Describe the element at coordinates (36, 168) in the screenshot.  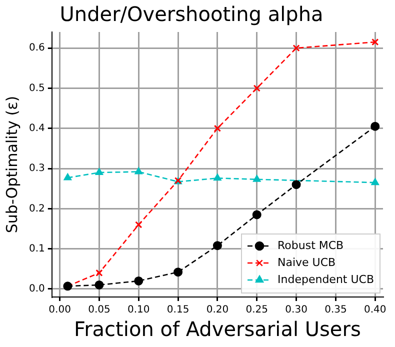
I see `y-tick-label: 0.3` at that location.